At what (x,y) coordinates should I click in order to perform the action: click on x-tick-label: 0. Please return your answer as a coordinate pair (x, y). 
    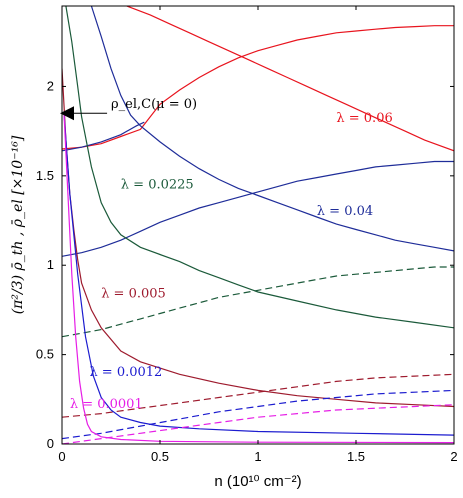
    Looking at the image, I should click on (61, 456).